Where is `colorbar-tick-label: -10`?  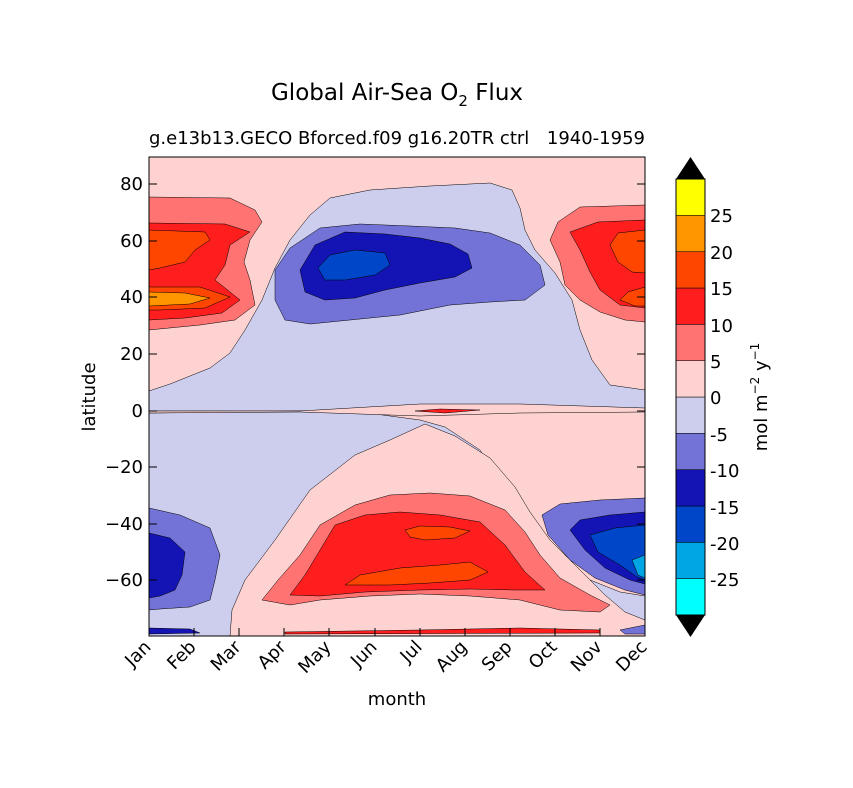 colorbar-tick-label: -10 is located at coordinates (724, 471).